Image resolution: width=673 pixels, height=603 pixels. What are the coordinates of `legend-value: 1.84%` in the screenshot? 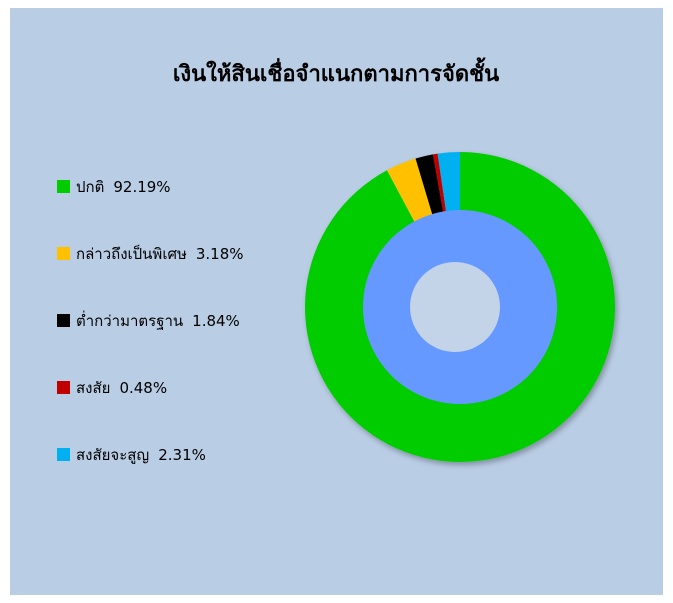 It's located at (216, 321).